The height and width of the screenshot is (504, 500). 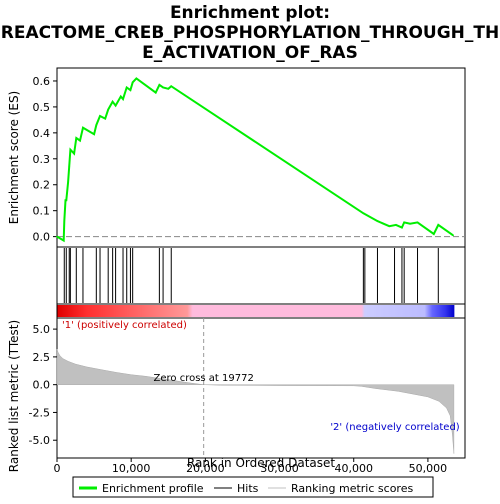 I want to click on rank-bar-panel, so click(x=261, y=311).